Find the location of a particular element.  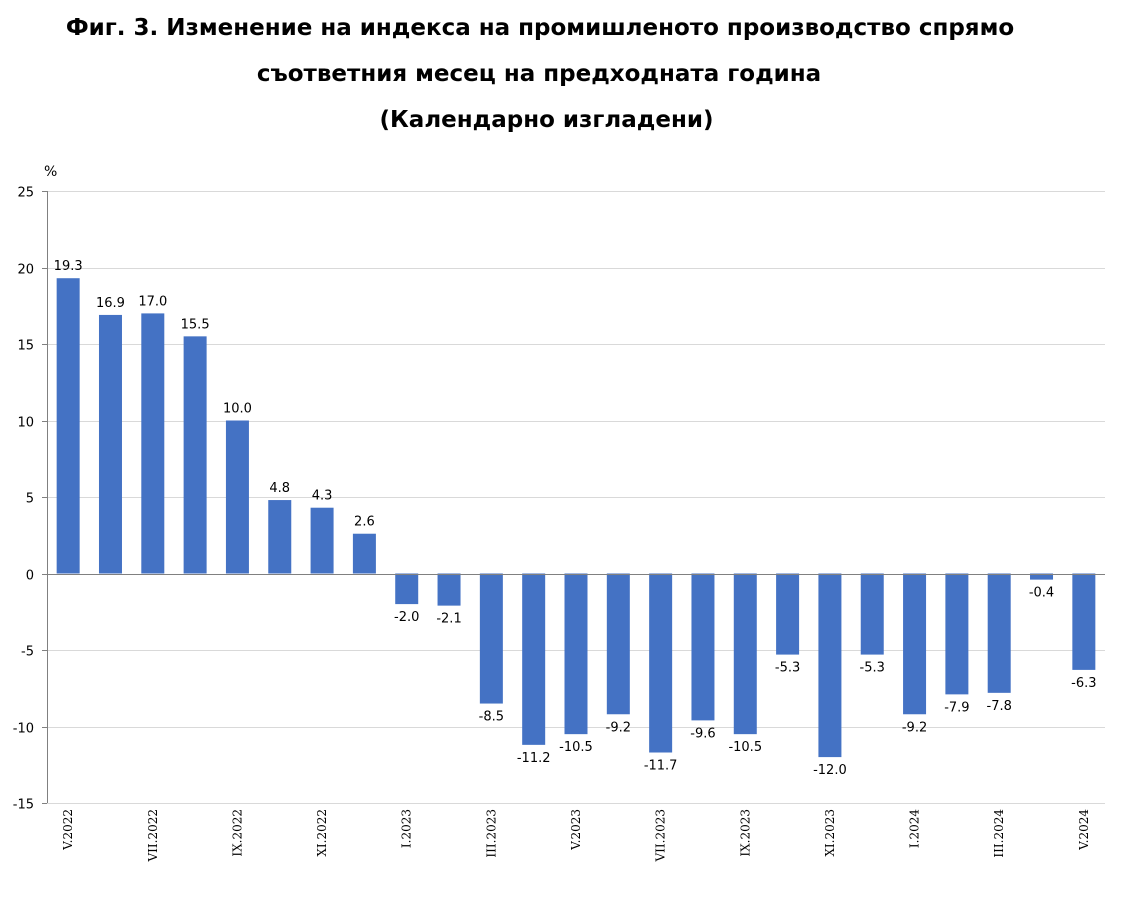

y-tick-label: -15 is located at coordinates (23, 805).